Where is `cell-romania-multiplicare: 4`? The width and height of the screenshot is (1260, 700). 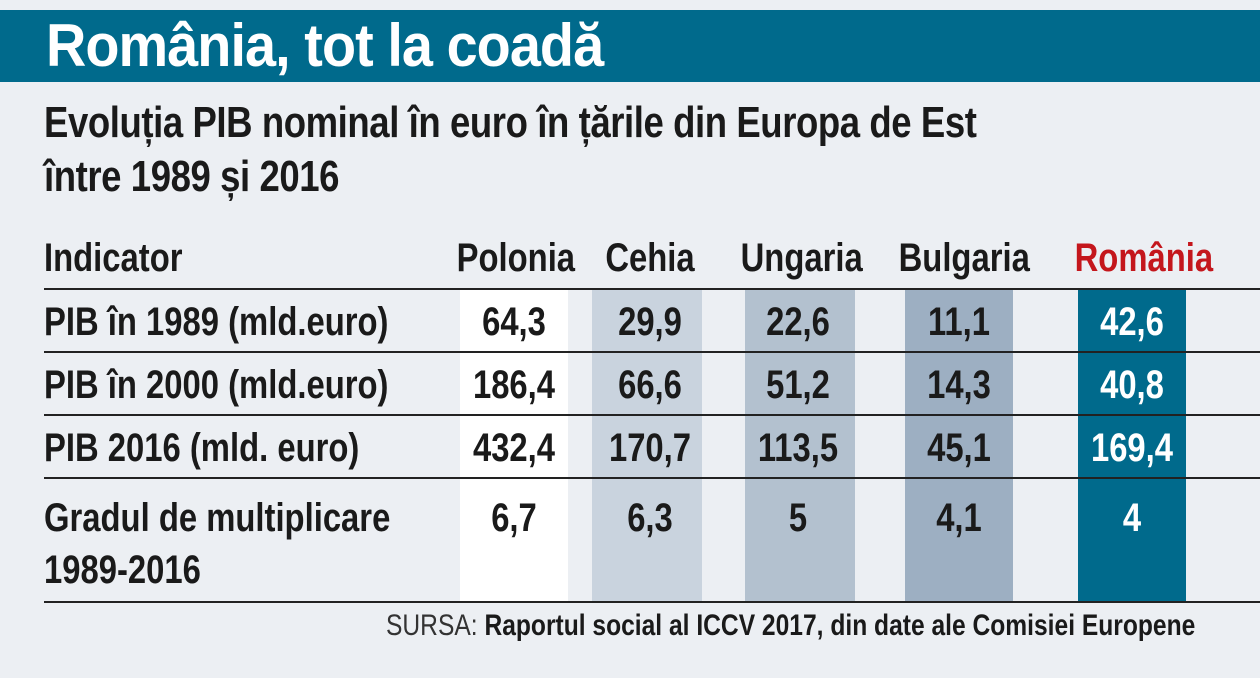
cell-romania-multiplicare: 4 is located at coordinates (1132, 518).